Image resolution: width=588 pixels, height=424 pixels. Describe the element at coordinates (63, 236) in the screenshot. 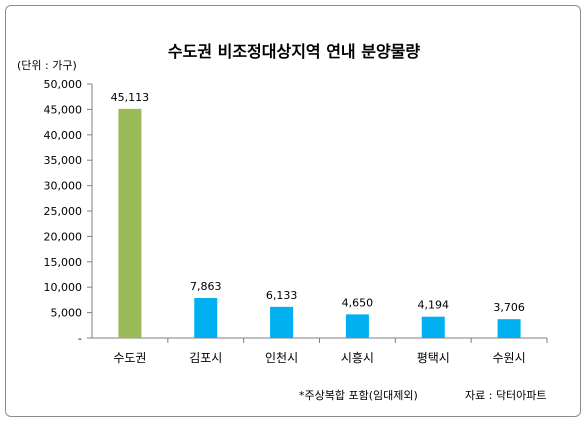

I see `y-tick-label: 20,000` at that location.